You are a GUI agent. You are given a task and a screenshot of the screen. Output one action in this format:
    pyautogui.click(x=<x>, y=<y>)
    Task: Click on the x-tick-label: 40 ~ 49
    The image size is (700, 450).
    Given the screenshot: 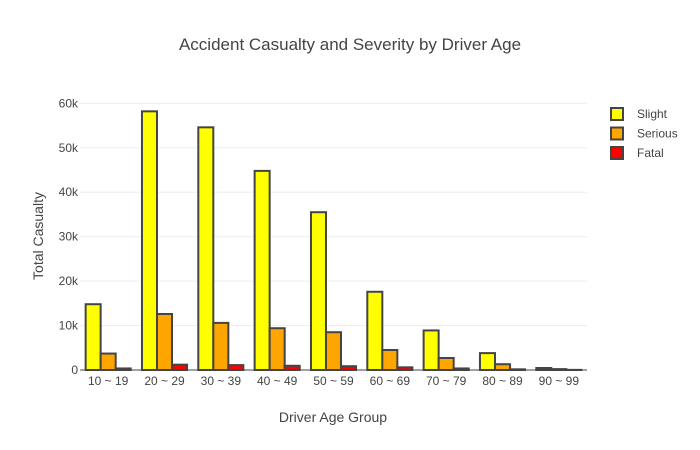 What is the action you would take?
    pyautogui.click(x=277, y=381)
    